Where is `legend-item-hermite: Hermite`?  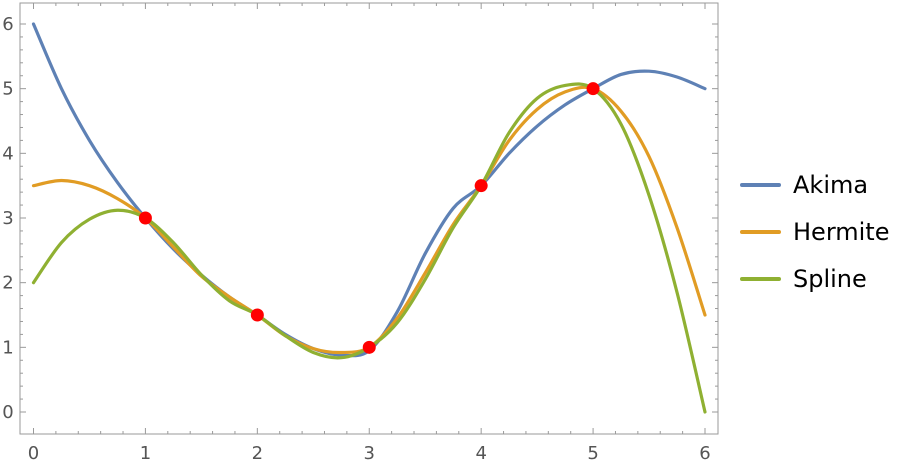 legend-item-hermite: Hermite is located at coordinates (814, 232).